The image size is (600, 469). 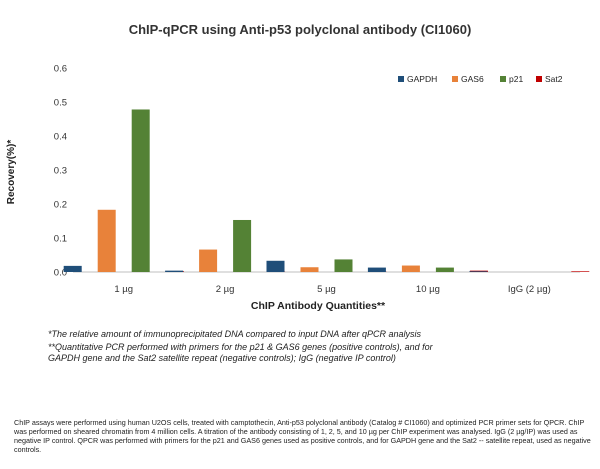 I want to click on x-tick-label: 5 µg, so click(x=326, y=289).